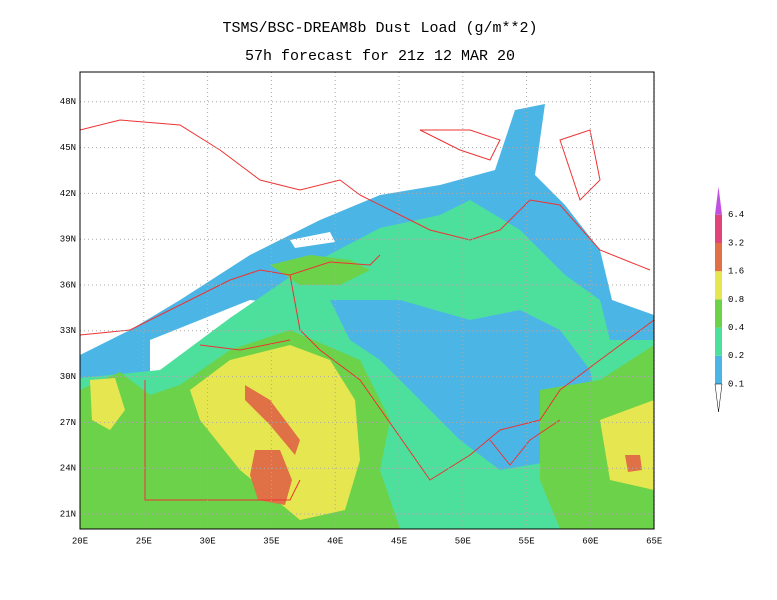 The width and height of the screenshot is (777, 600). Describe the element at coordinates (736, 272) in the screenshot. I see `colorbar-label: 1.6` at that location.